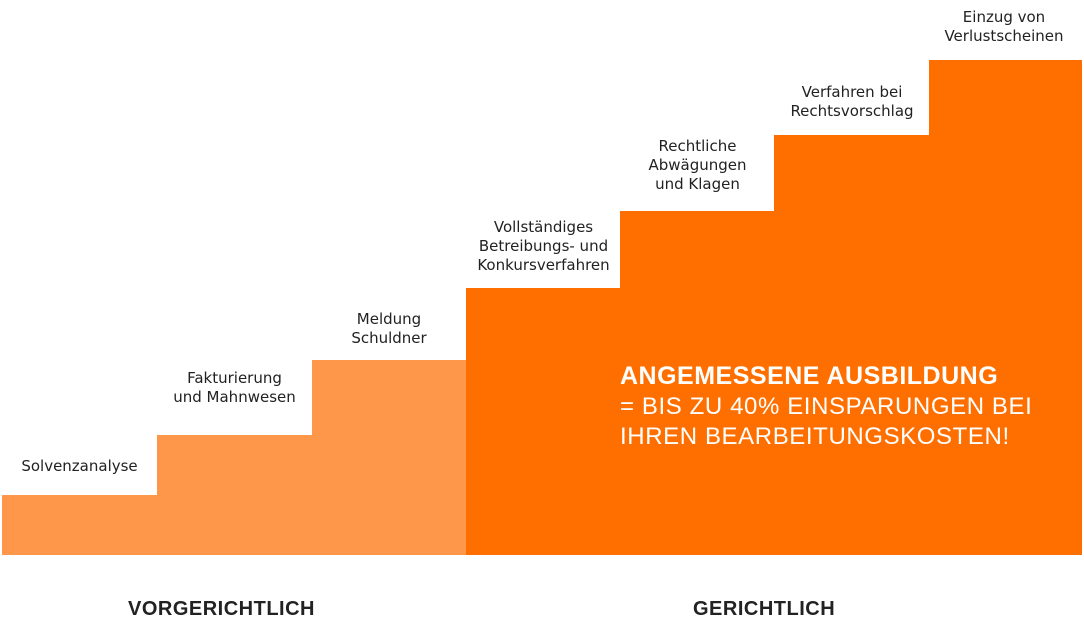 The image size is (1084, 625). Describe the element at coordinates (1004, 26) in the screenshot. I see `step-label-verlustscheine: Einzug von Verlustscheinen` at that location.